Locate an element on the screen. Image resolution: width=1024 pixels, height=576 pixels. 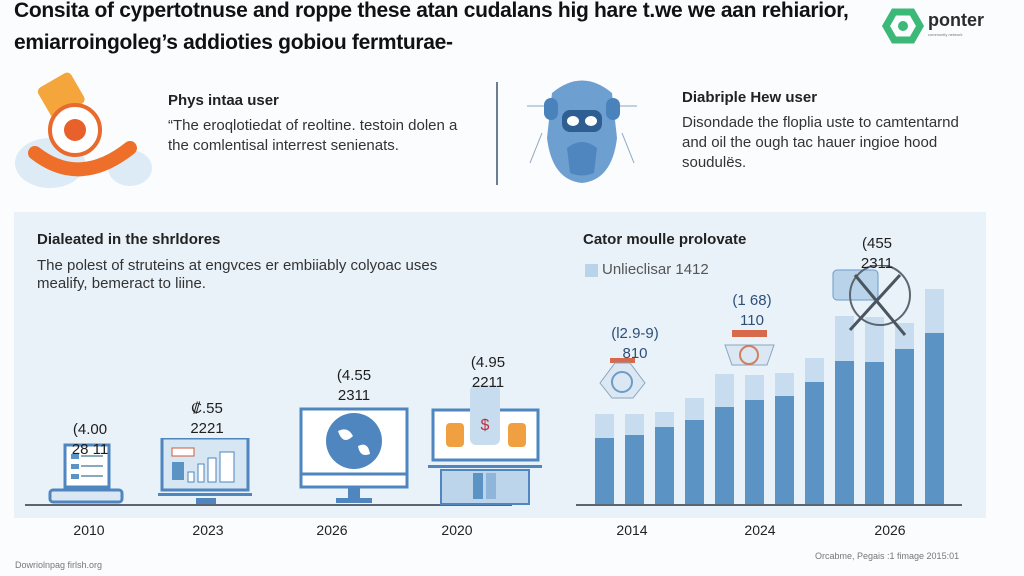
text-line: the comlentisal interrest senienats. is located at coordinates (283, 145).